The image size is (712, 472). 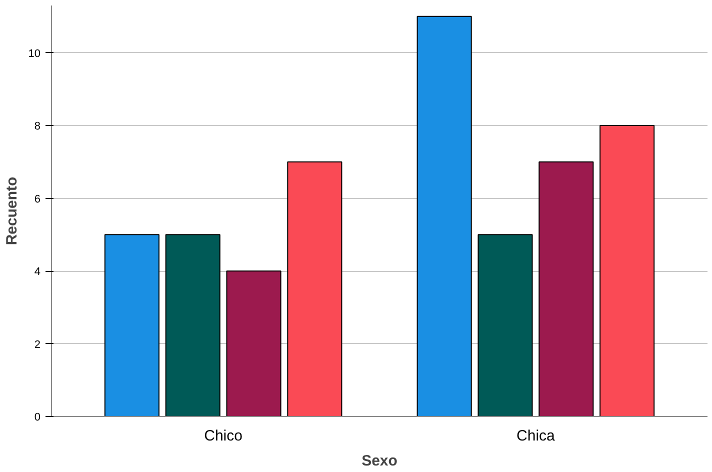 I want to click on y-tick-label: 10, so click(x=34, y=54).